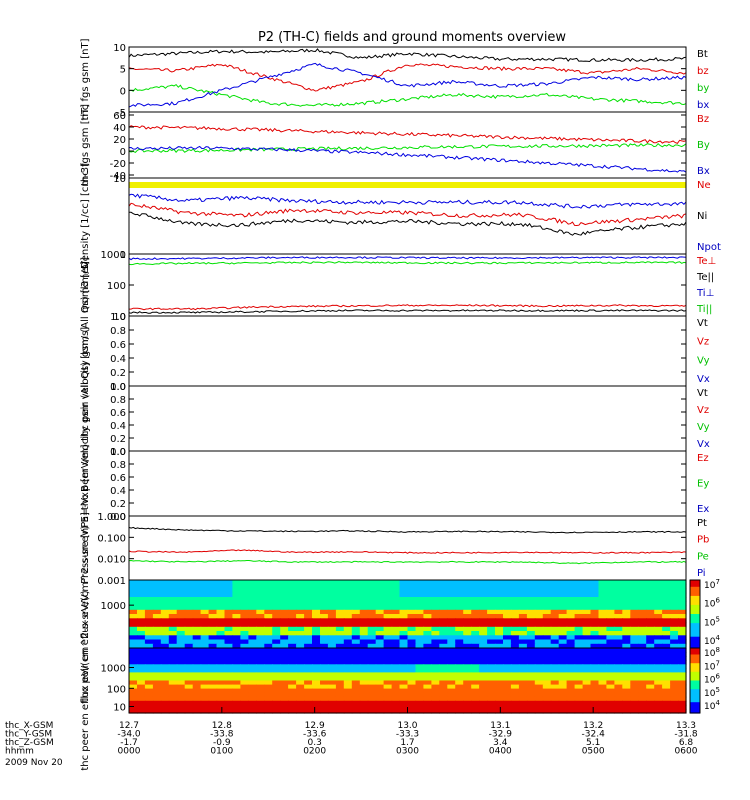 The height and width of the screenshot is (800, 750). What do you see at coordinates (407, 95) in the screenshot?
I see `series-line-1-by` at bounding box center [407, 95].